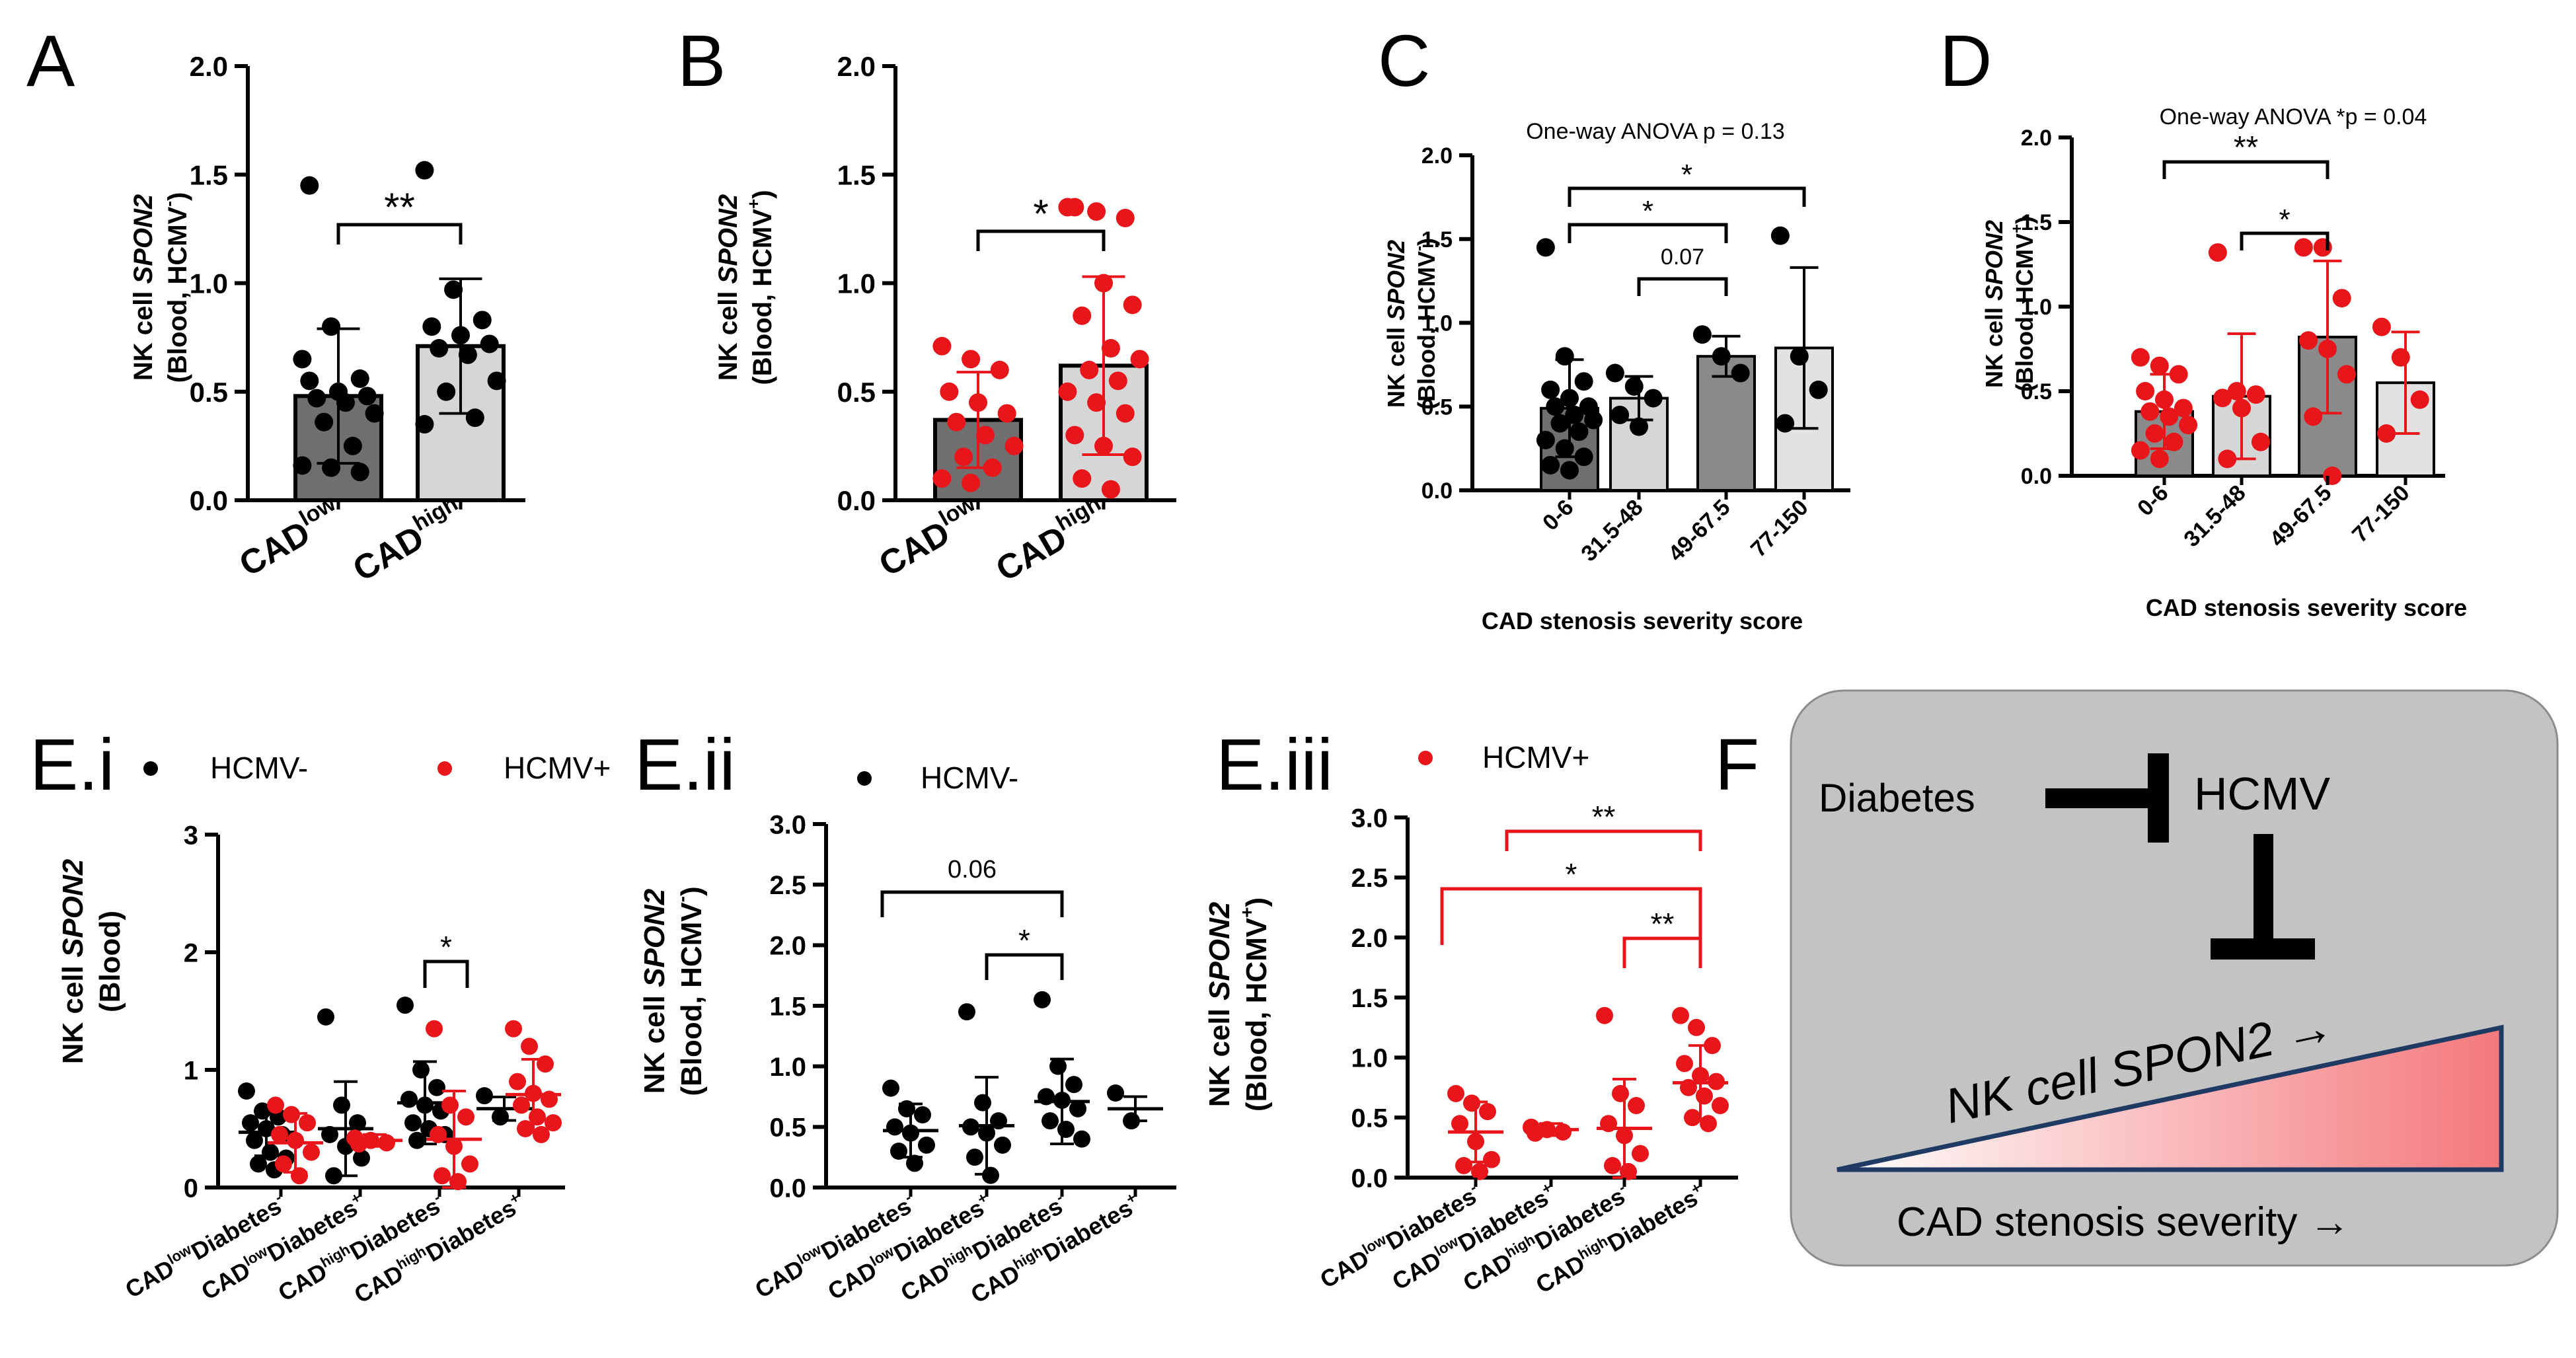 The height and width of the screenshot is (1358, 2576). What do you see at coordinates (408, 540) in the screenshot?
I see `x-tick-label: CADhigh` at bounding box center [408, 540].